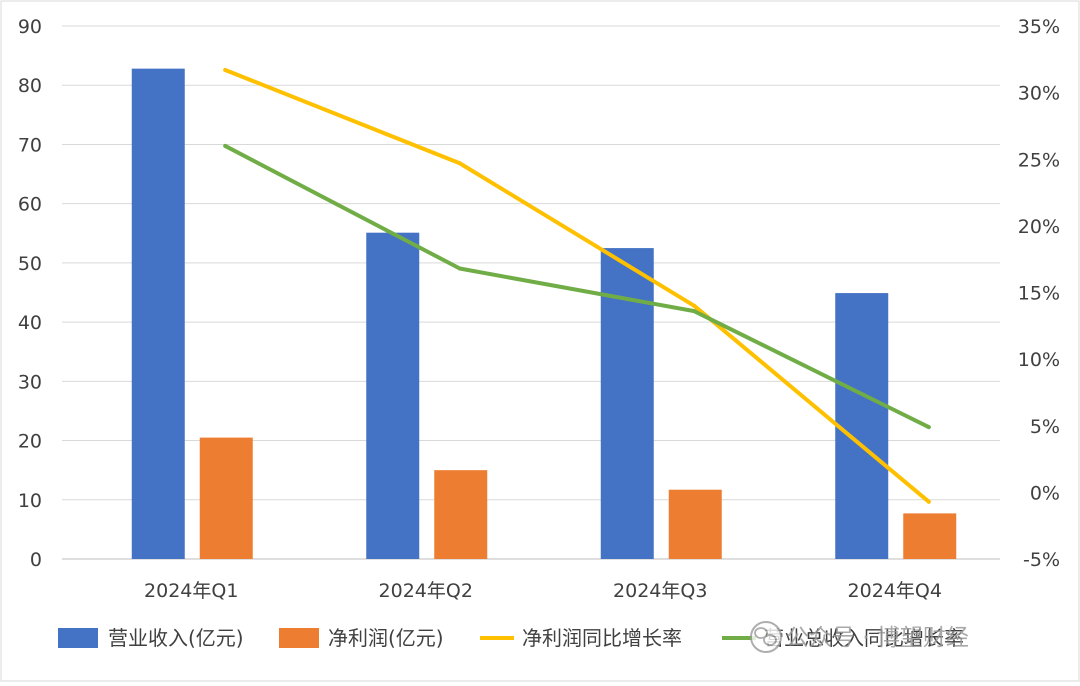 The height and width of the screenshot is (686, 1080). Describe the element at coordinates (511, 638) in the screenshot. I see `legend: 营业收入(亿元) 净利润(亿元) 净利润同比增长率 营业总收入同比增长率` at that location.